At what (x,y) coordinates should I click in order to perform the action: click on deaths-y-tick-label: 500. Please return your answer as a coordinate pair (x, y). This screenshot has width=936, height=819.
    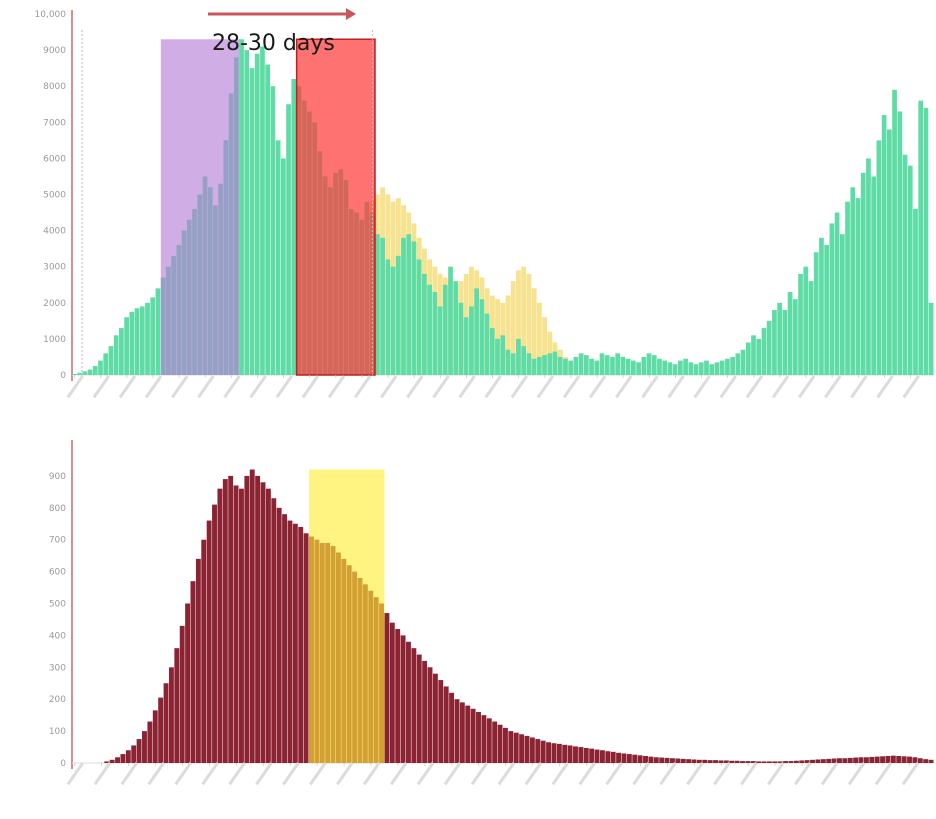
    Looking at the image, I should click on (57, 605).